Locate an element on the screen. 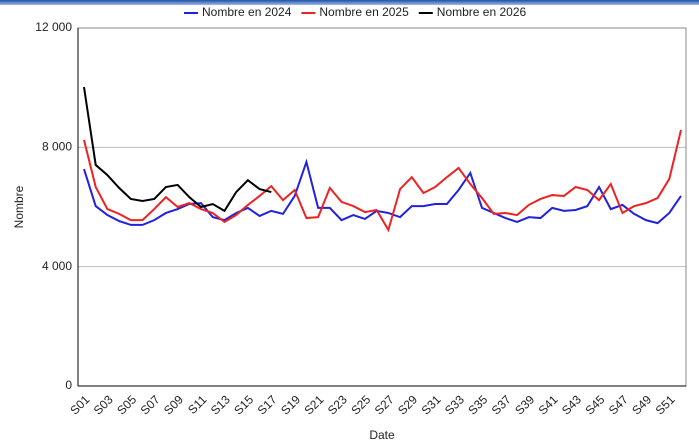  x-tick-label: S31 is located at coordinates (431, 404).